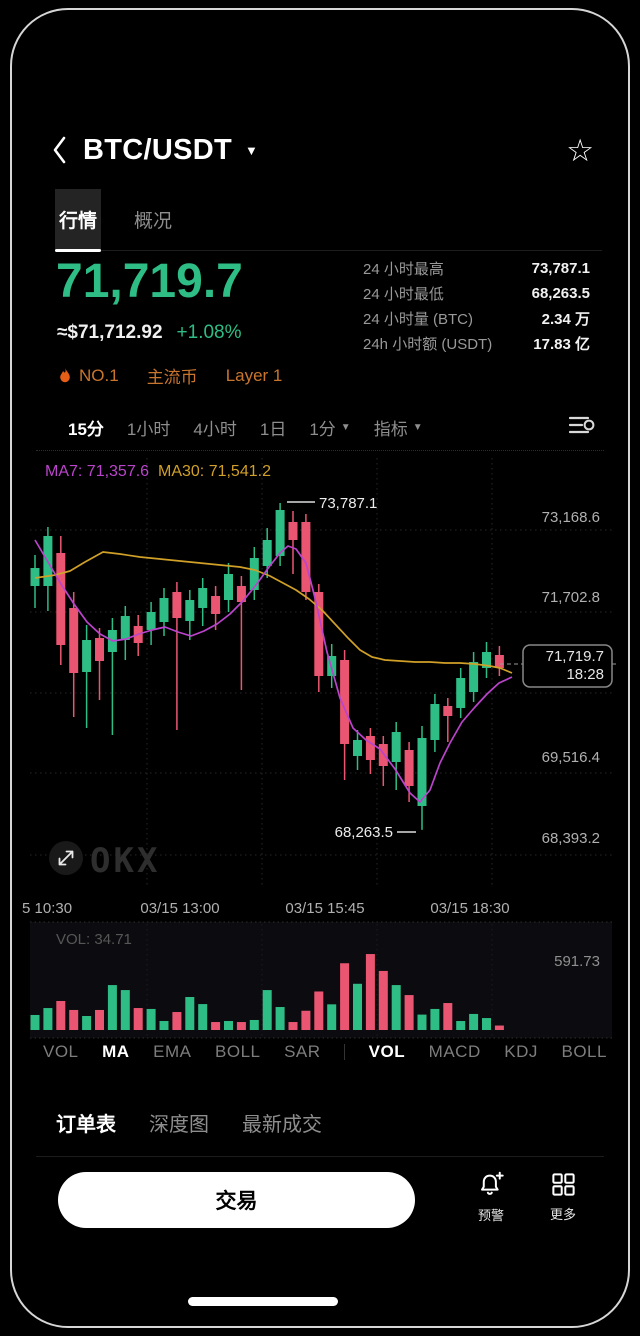 This screenshot has width=640, height=1336. What do you see at coordinates (476, 268) in the screenshot?
I see `stat-row-high: 24 小时最高 73,787.1` at bounding box center [476, 268].